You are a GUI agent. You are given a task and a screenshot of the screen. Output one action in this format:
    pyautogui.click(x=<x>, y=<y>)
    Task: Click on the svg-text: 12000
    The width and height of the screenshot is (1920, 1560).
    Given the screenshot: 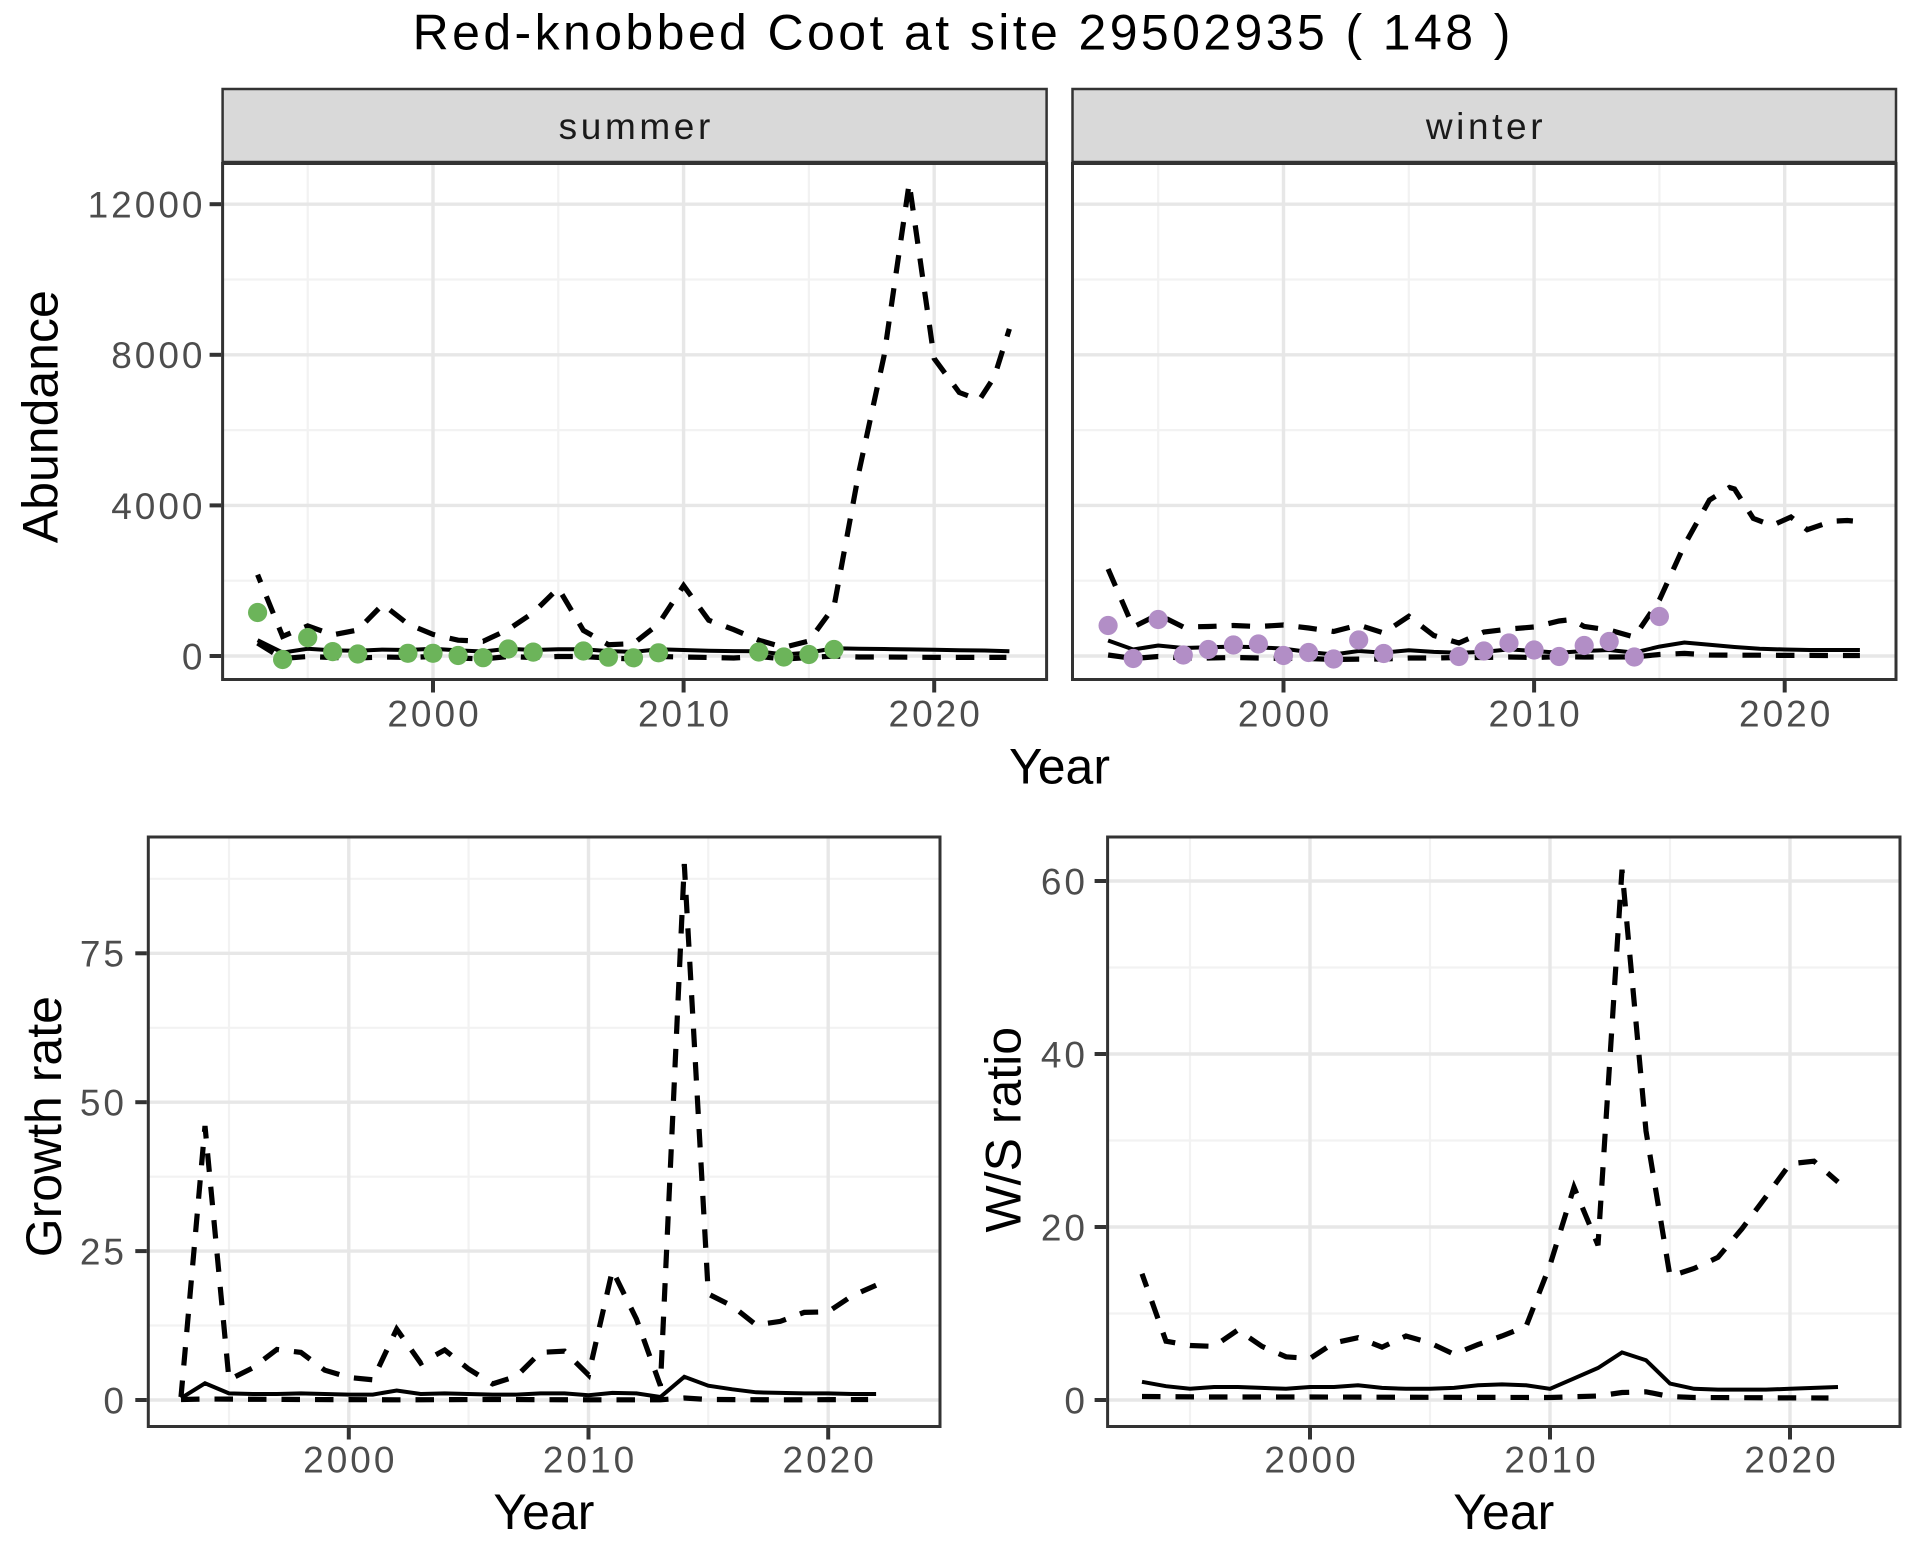 What is the action you would take?
    pyautogui.click(x=147, y=205)
    